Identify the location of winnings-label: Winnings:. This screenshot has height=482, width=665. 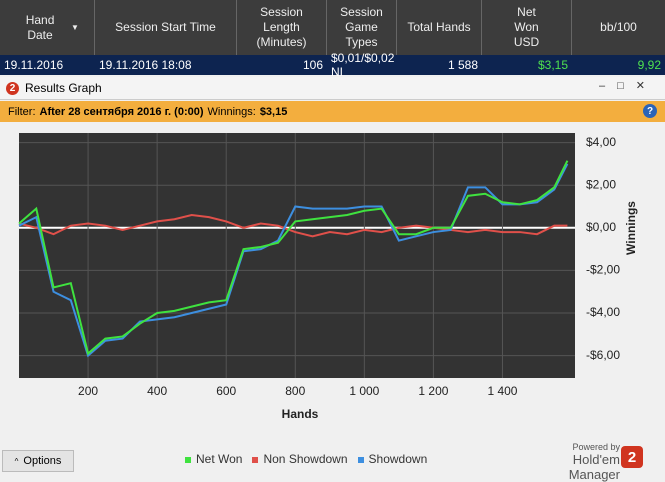
(231, 111).